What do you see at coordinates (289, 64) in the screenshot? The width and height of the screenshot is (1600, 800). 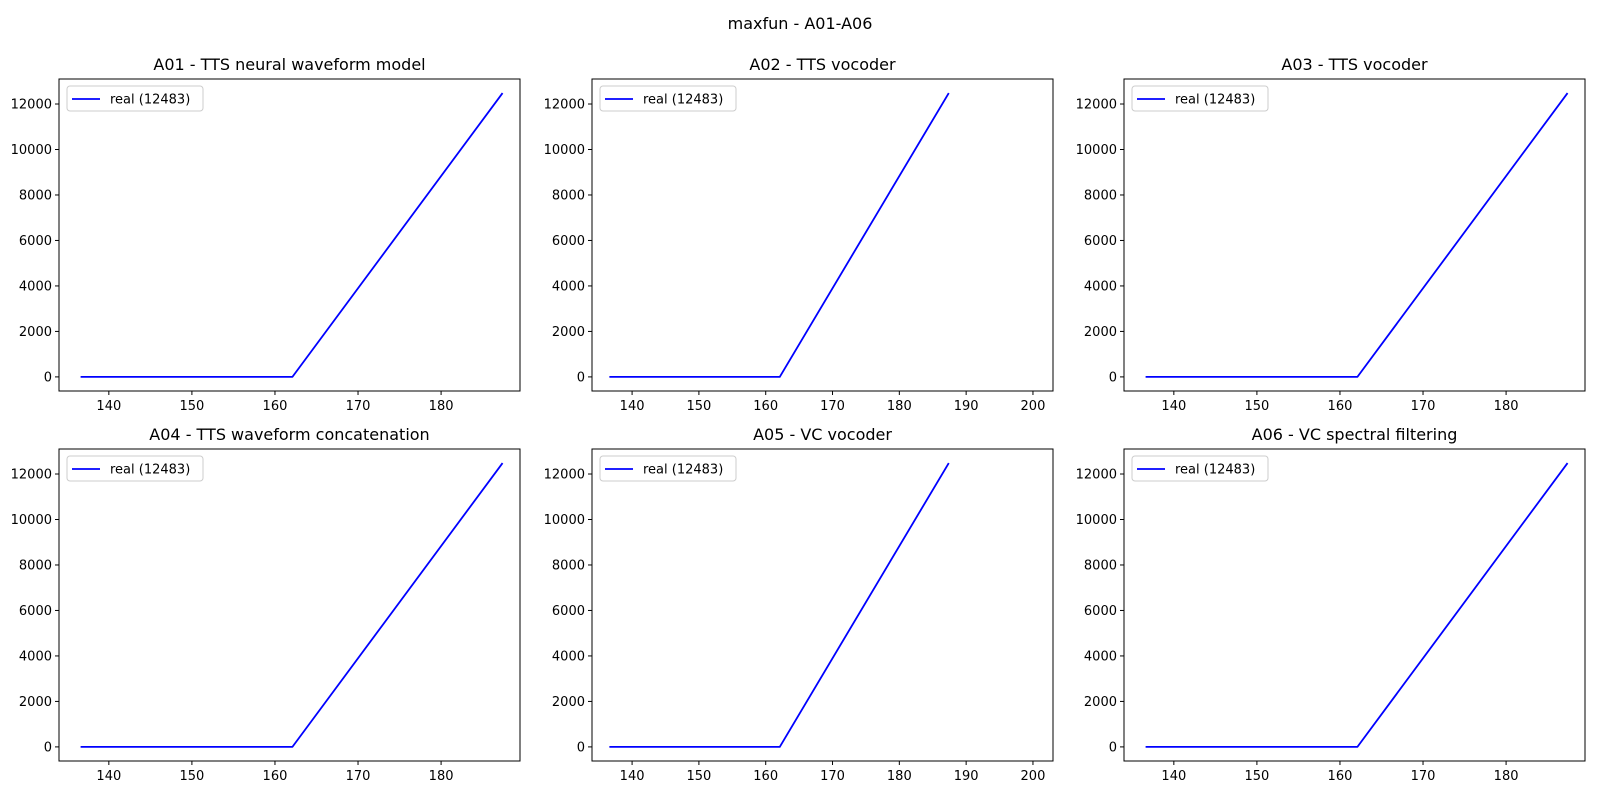 I see `subplot-title: A01 - TTS neural waveform model` at bounding box center [289, 64].